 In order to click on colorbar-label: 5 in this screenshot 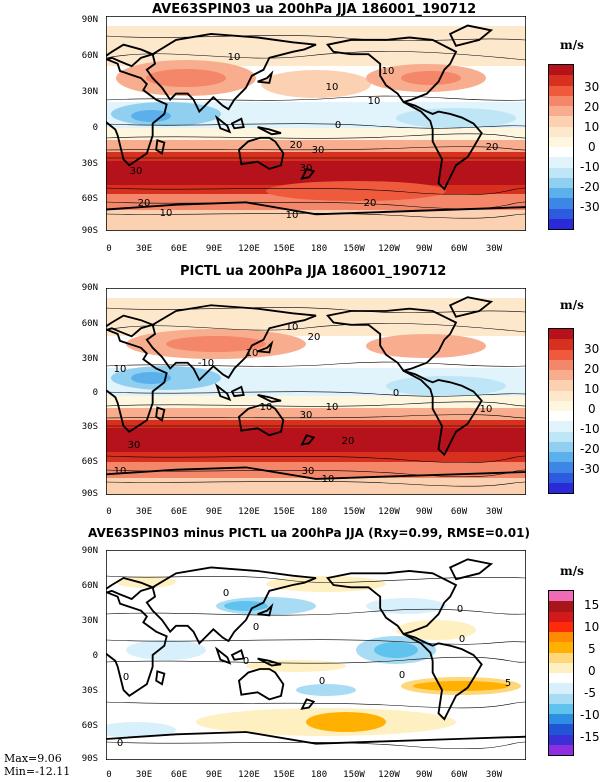, I will do `click(592, 649)`.